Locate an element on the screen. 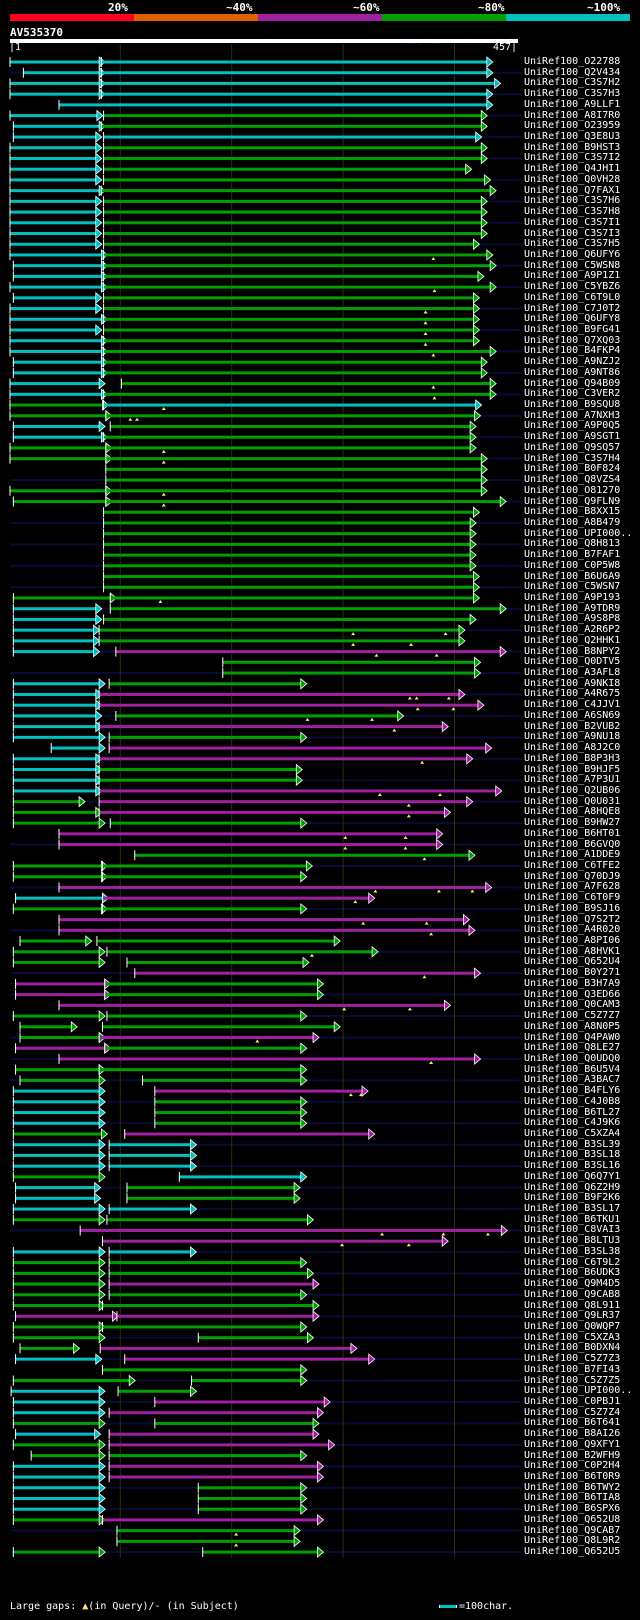  hit-label: UniRef100_B6U5V4 is located at coordinates (572, 1069).